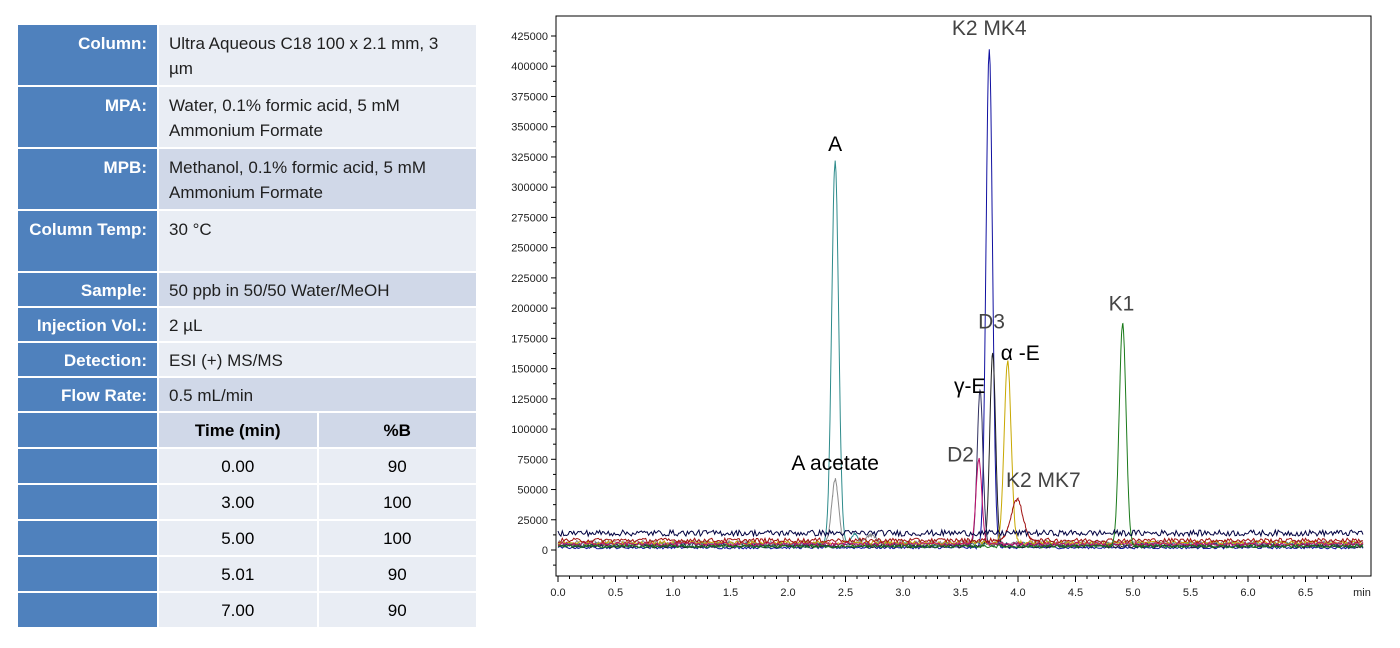 The image size is (1400, 648). I want to click on param-value: 2 µL, so click(317, 324).